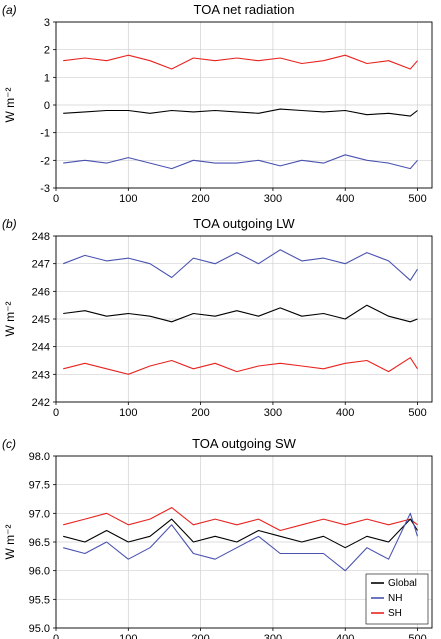  Describe the element at coordinates (45, 134) in the screenshot. I see `y-tick-label: -1` at that location.